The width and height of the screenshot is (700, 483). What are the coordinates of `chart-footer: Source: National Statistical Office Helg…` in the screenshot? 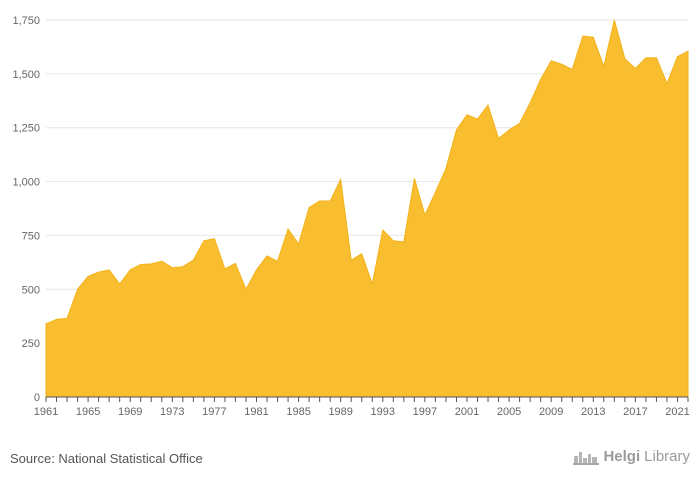 It's located at (350, 461).